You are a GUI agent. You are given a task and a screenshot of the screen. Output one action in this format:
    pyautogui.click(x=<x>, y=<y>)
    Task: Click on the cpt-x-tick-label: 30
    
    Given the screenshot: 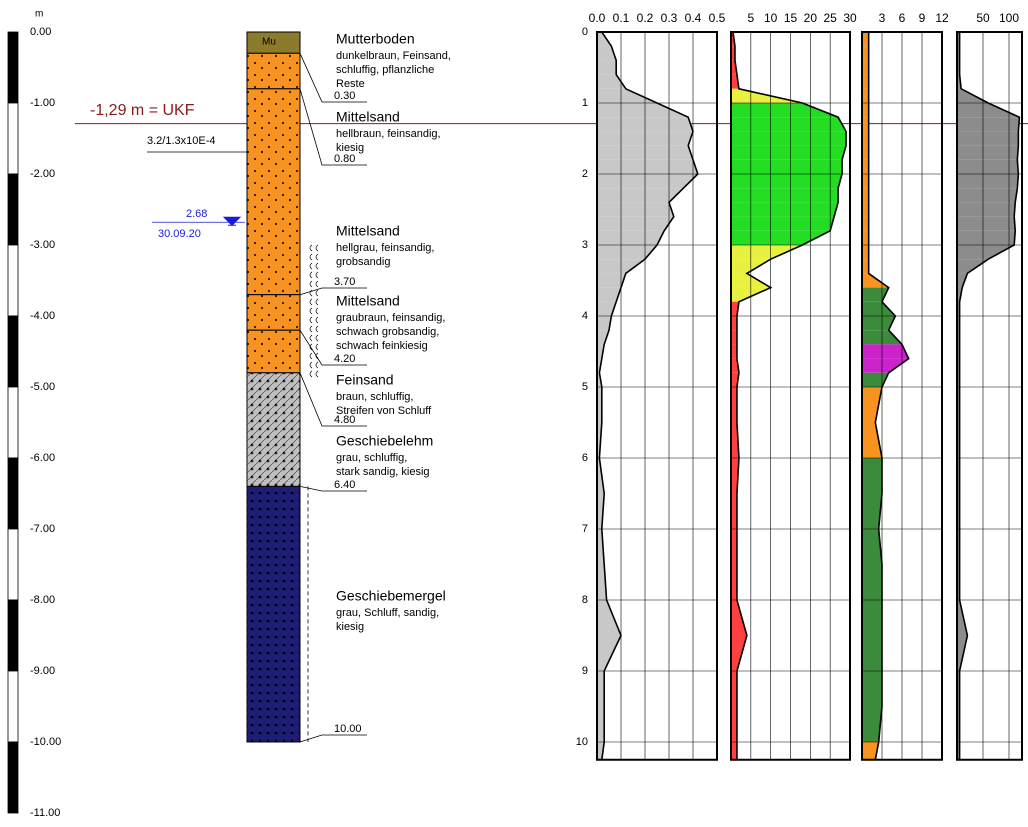 What is the action you would take?
    pyautogui.click(x=850, y=18)
    